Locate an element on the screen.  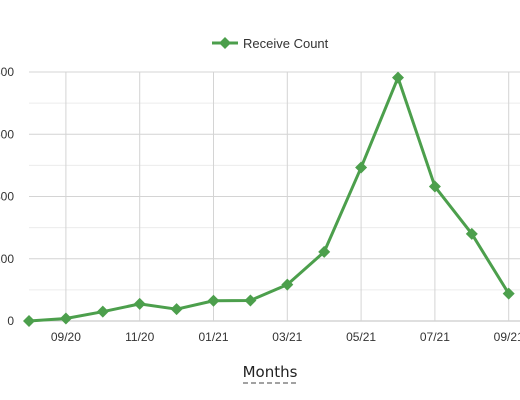
y-tick-label: 600 is located at coordinates (7, 134).